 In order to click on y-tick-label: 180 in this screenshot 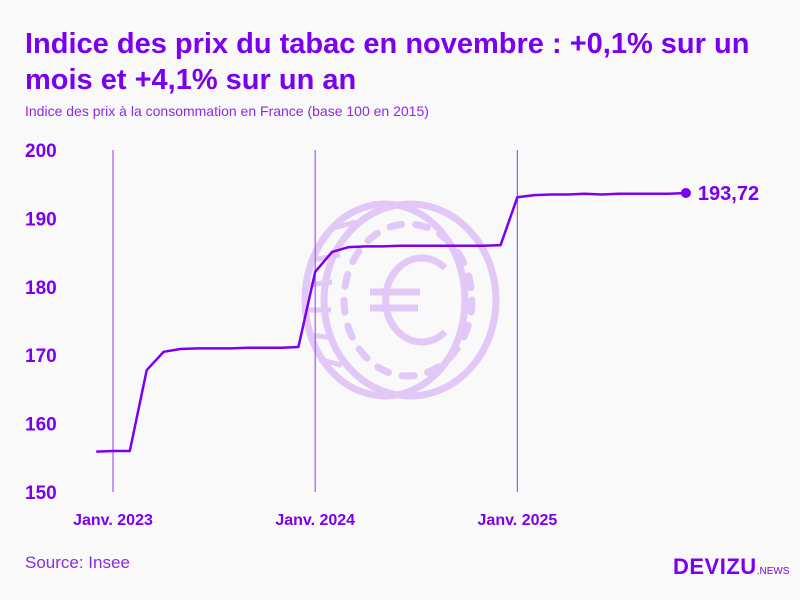, I will do `click(41, 288)`.